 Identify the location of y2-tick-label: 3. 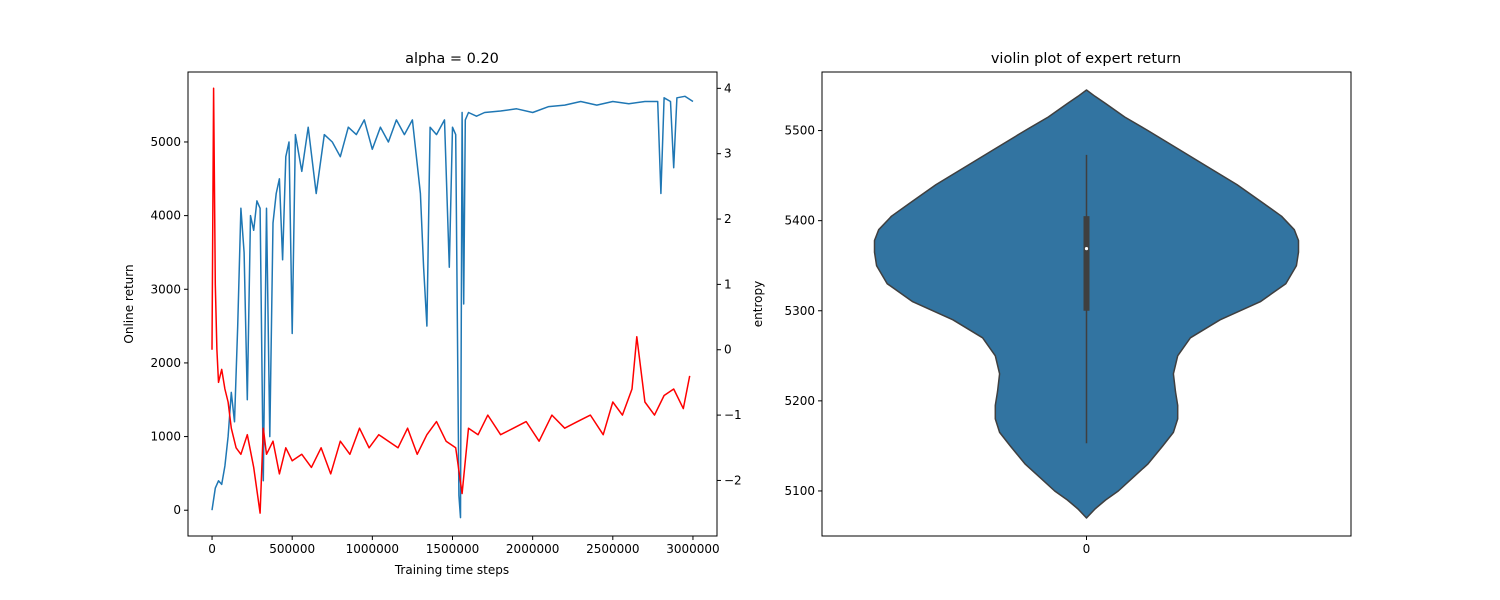
(728, 154).